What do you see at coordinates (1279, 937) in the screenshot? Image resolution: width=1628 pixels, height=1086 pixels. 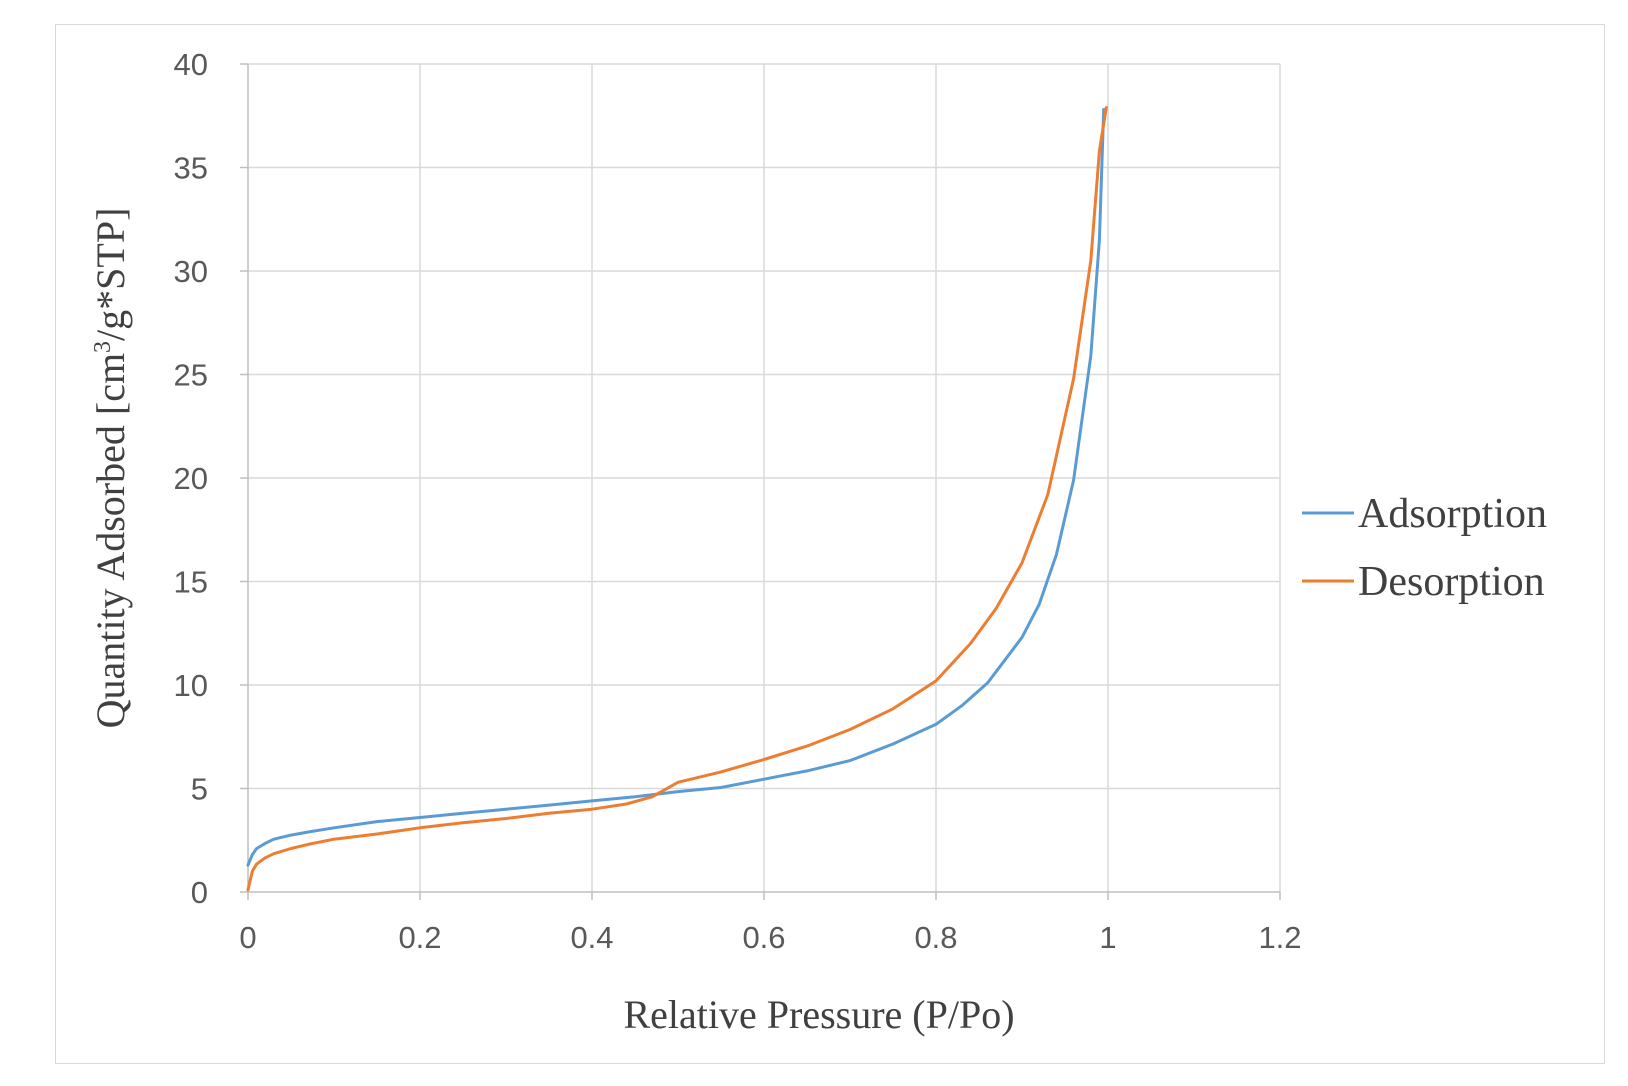 I see `x-tick-label: 1.2` at bounding box center [1279, 937].